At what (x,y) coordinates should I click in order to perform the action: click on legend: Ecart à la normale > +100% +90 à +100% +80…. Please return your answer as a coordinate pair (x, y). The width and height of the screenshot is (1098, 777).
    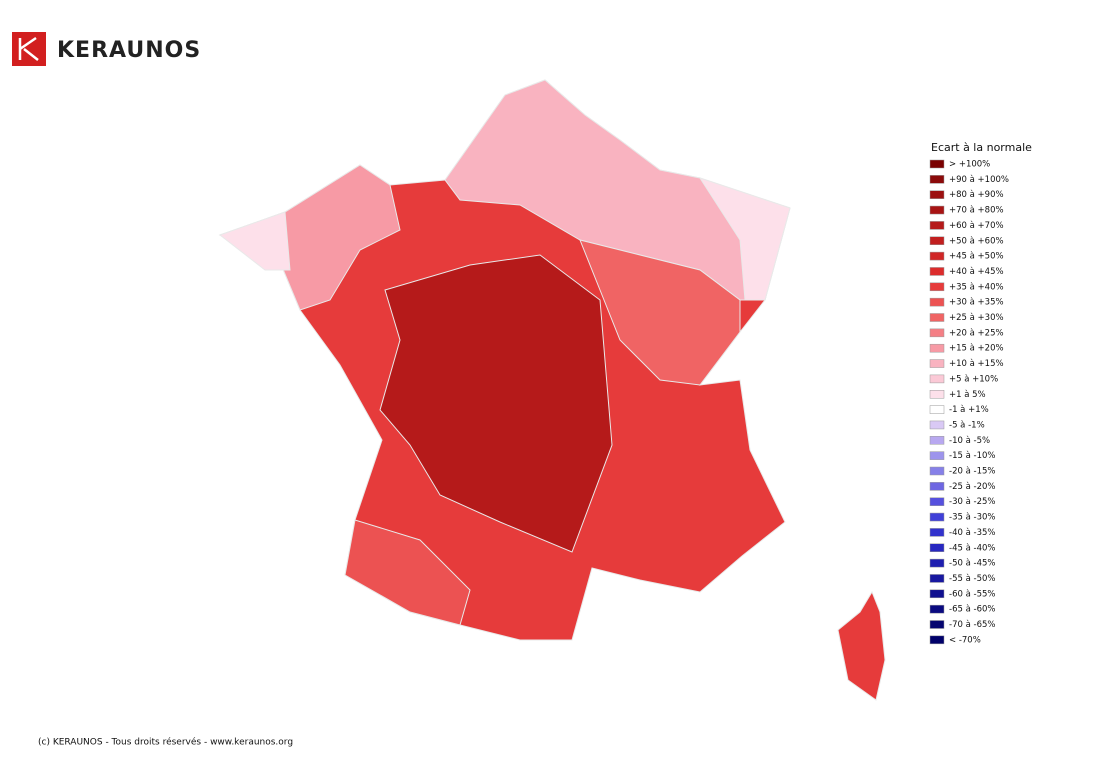
    Looking at the image, I should click on (980, 393).